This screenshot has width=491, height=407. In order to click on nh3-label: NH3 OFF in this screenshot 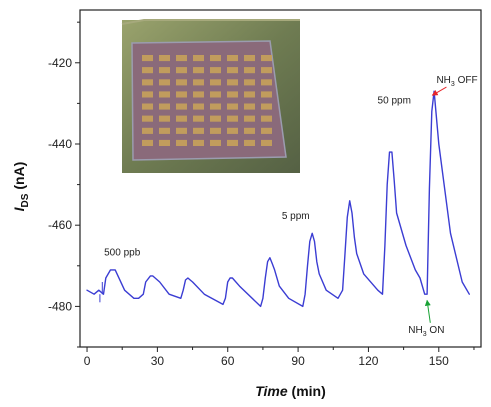, I will do `click(456, 81)`.